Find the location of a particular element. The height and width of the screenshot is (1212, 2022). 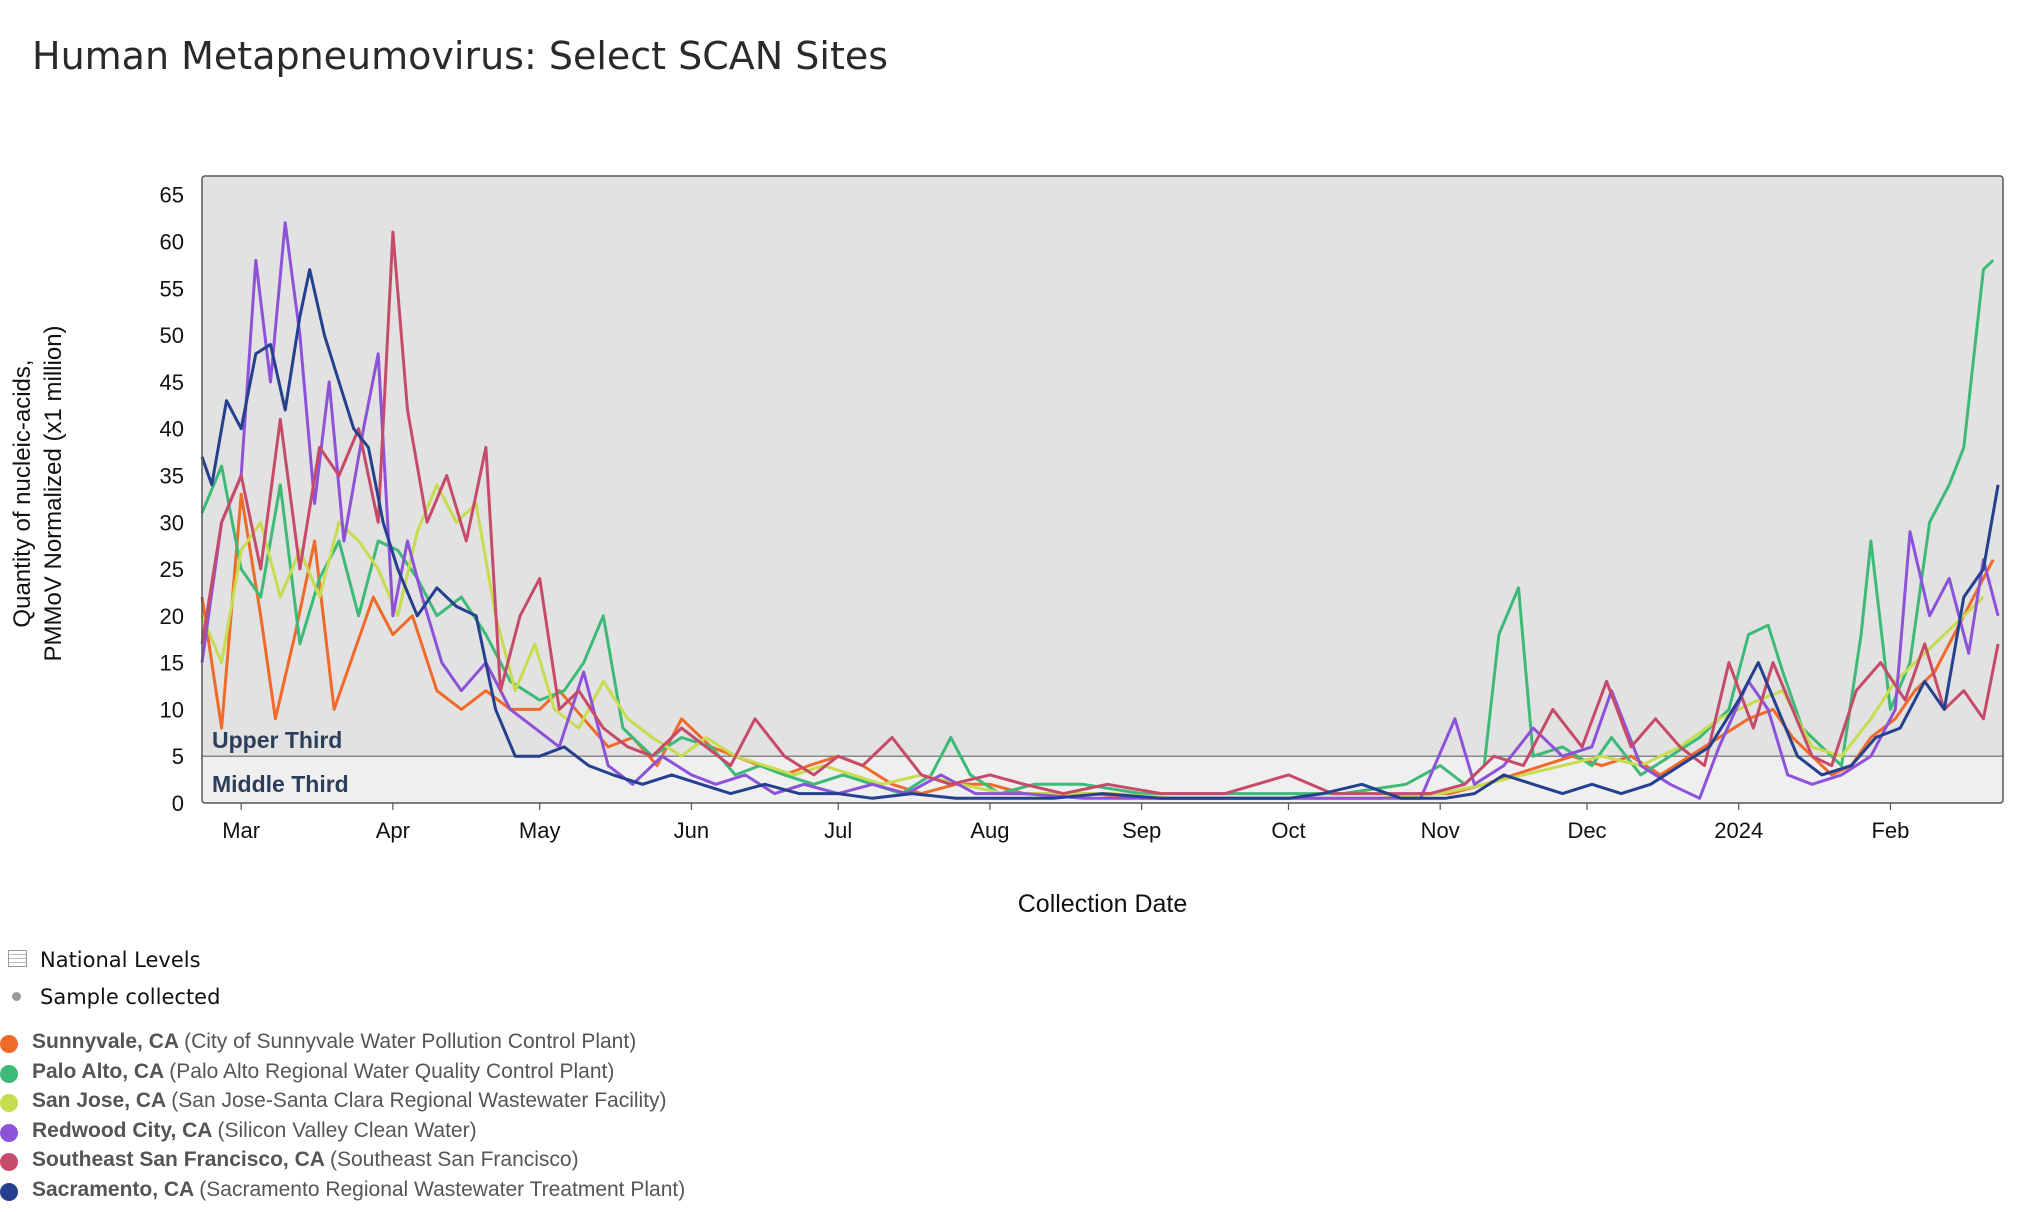

y-tick-label: 10 is located at coordinates (172, 709).